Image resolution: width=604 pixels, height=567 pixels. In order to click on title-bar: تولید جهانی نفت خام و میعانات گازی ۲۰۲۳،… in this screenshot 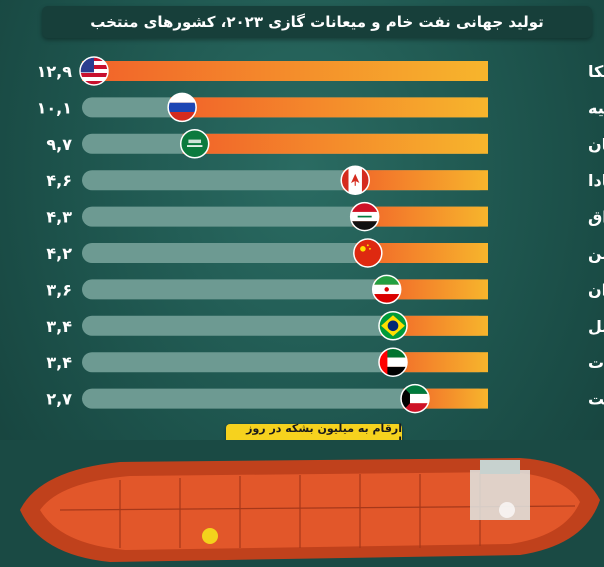, I will do `click(317, 22)`.